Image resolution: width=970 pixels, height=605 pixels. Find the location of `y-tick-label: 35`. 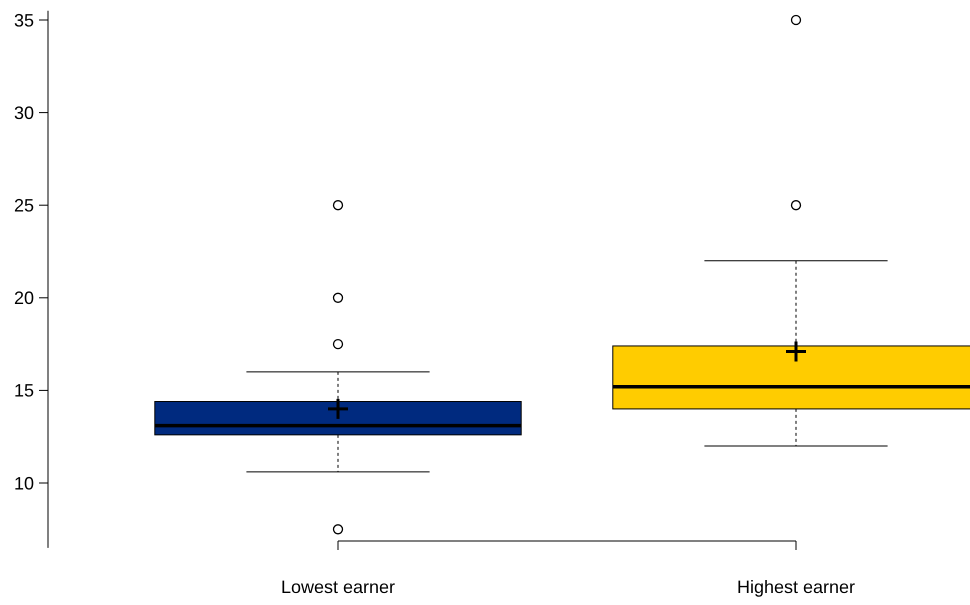

y-tick-label: 35 is located at coordinates (24, 20).